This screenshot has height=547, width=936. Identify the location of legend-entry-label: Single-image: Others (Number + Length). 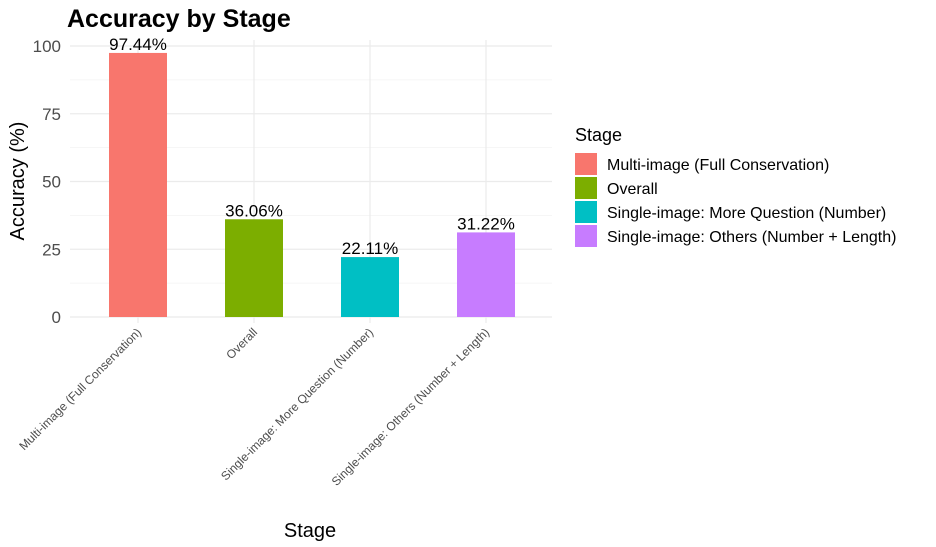
(751, 237).